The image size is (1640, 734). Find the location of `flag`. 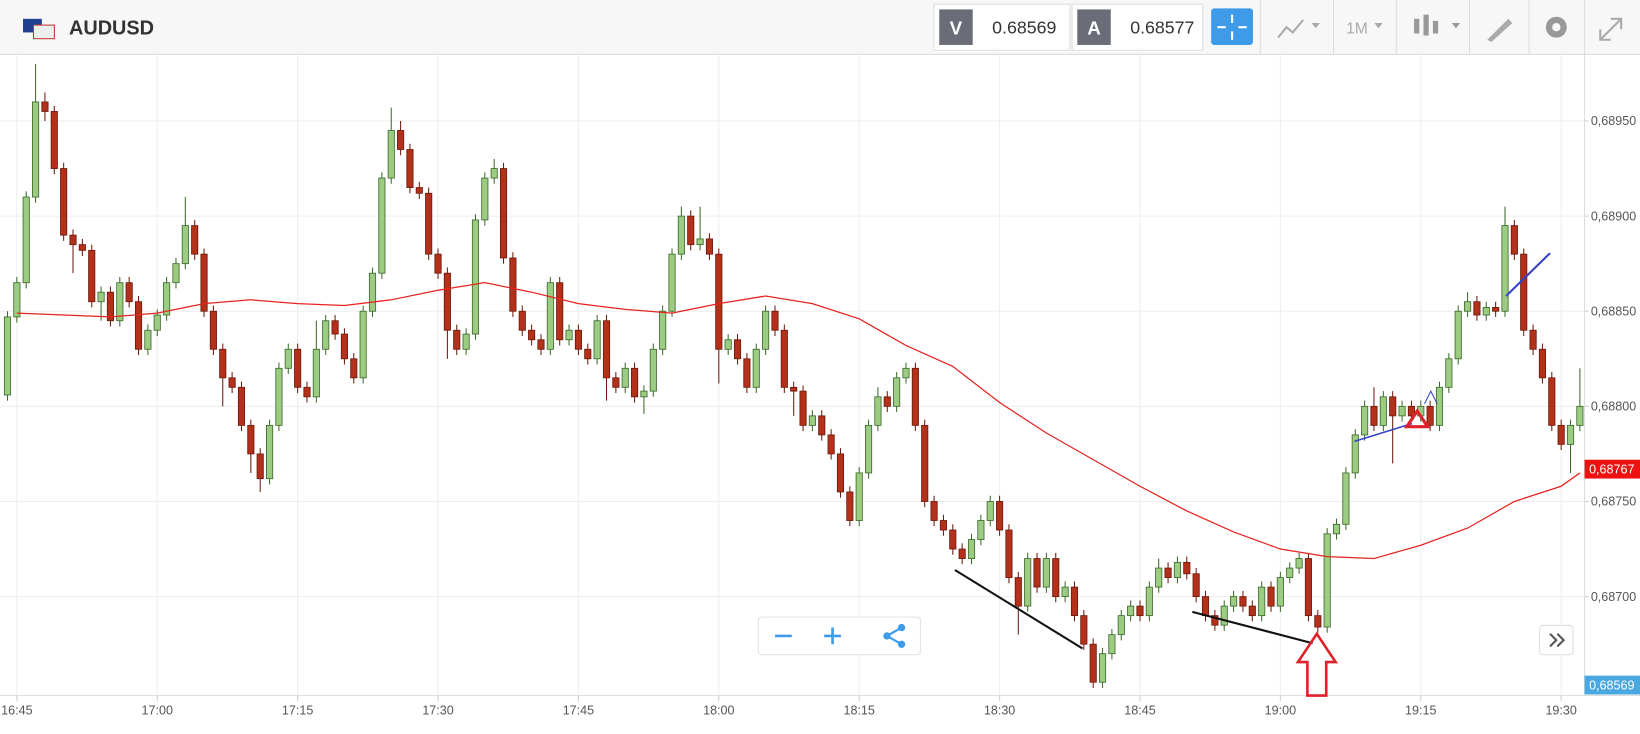

flag is located at coordinates (39, 29).